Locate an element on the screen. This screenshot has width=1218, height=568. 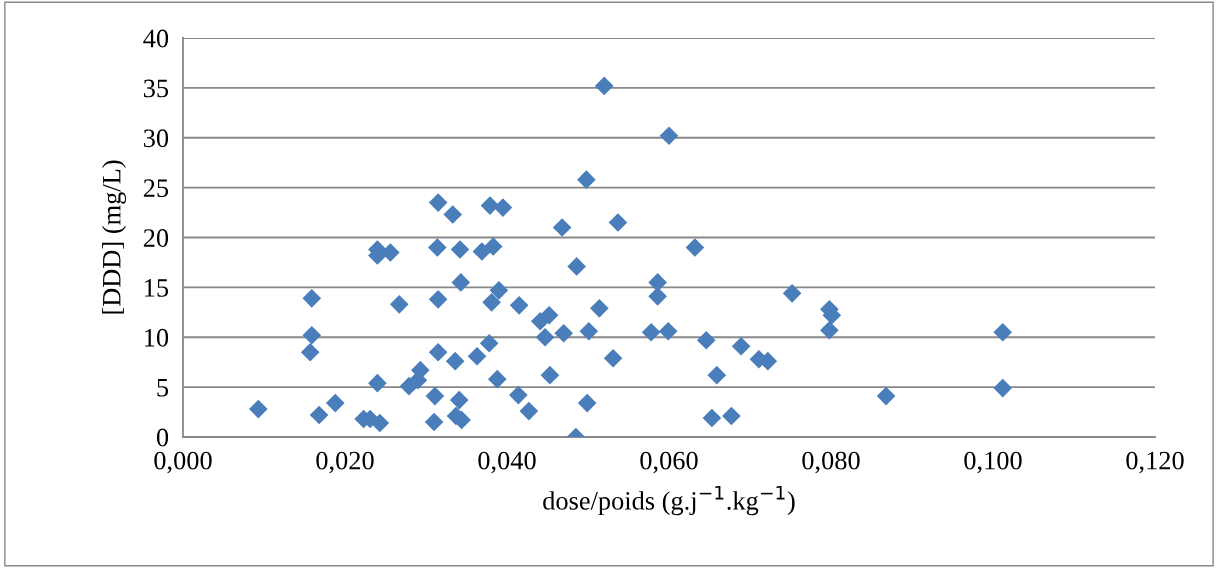
y-tick-label: 20 is located at coordinates (156, 238).